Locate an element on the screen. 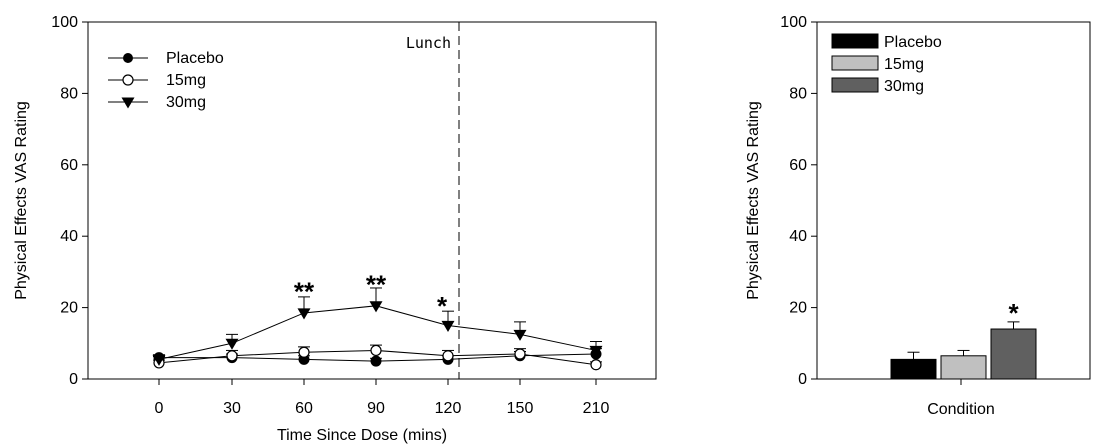 The image size is (1110, 446). x-tick-label: 150 is located at coordinates (520, 408).